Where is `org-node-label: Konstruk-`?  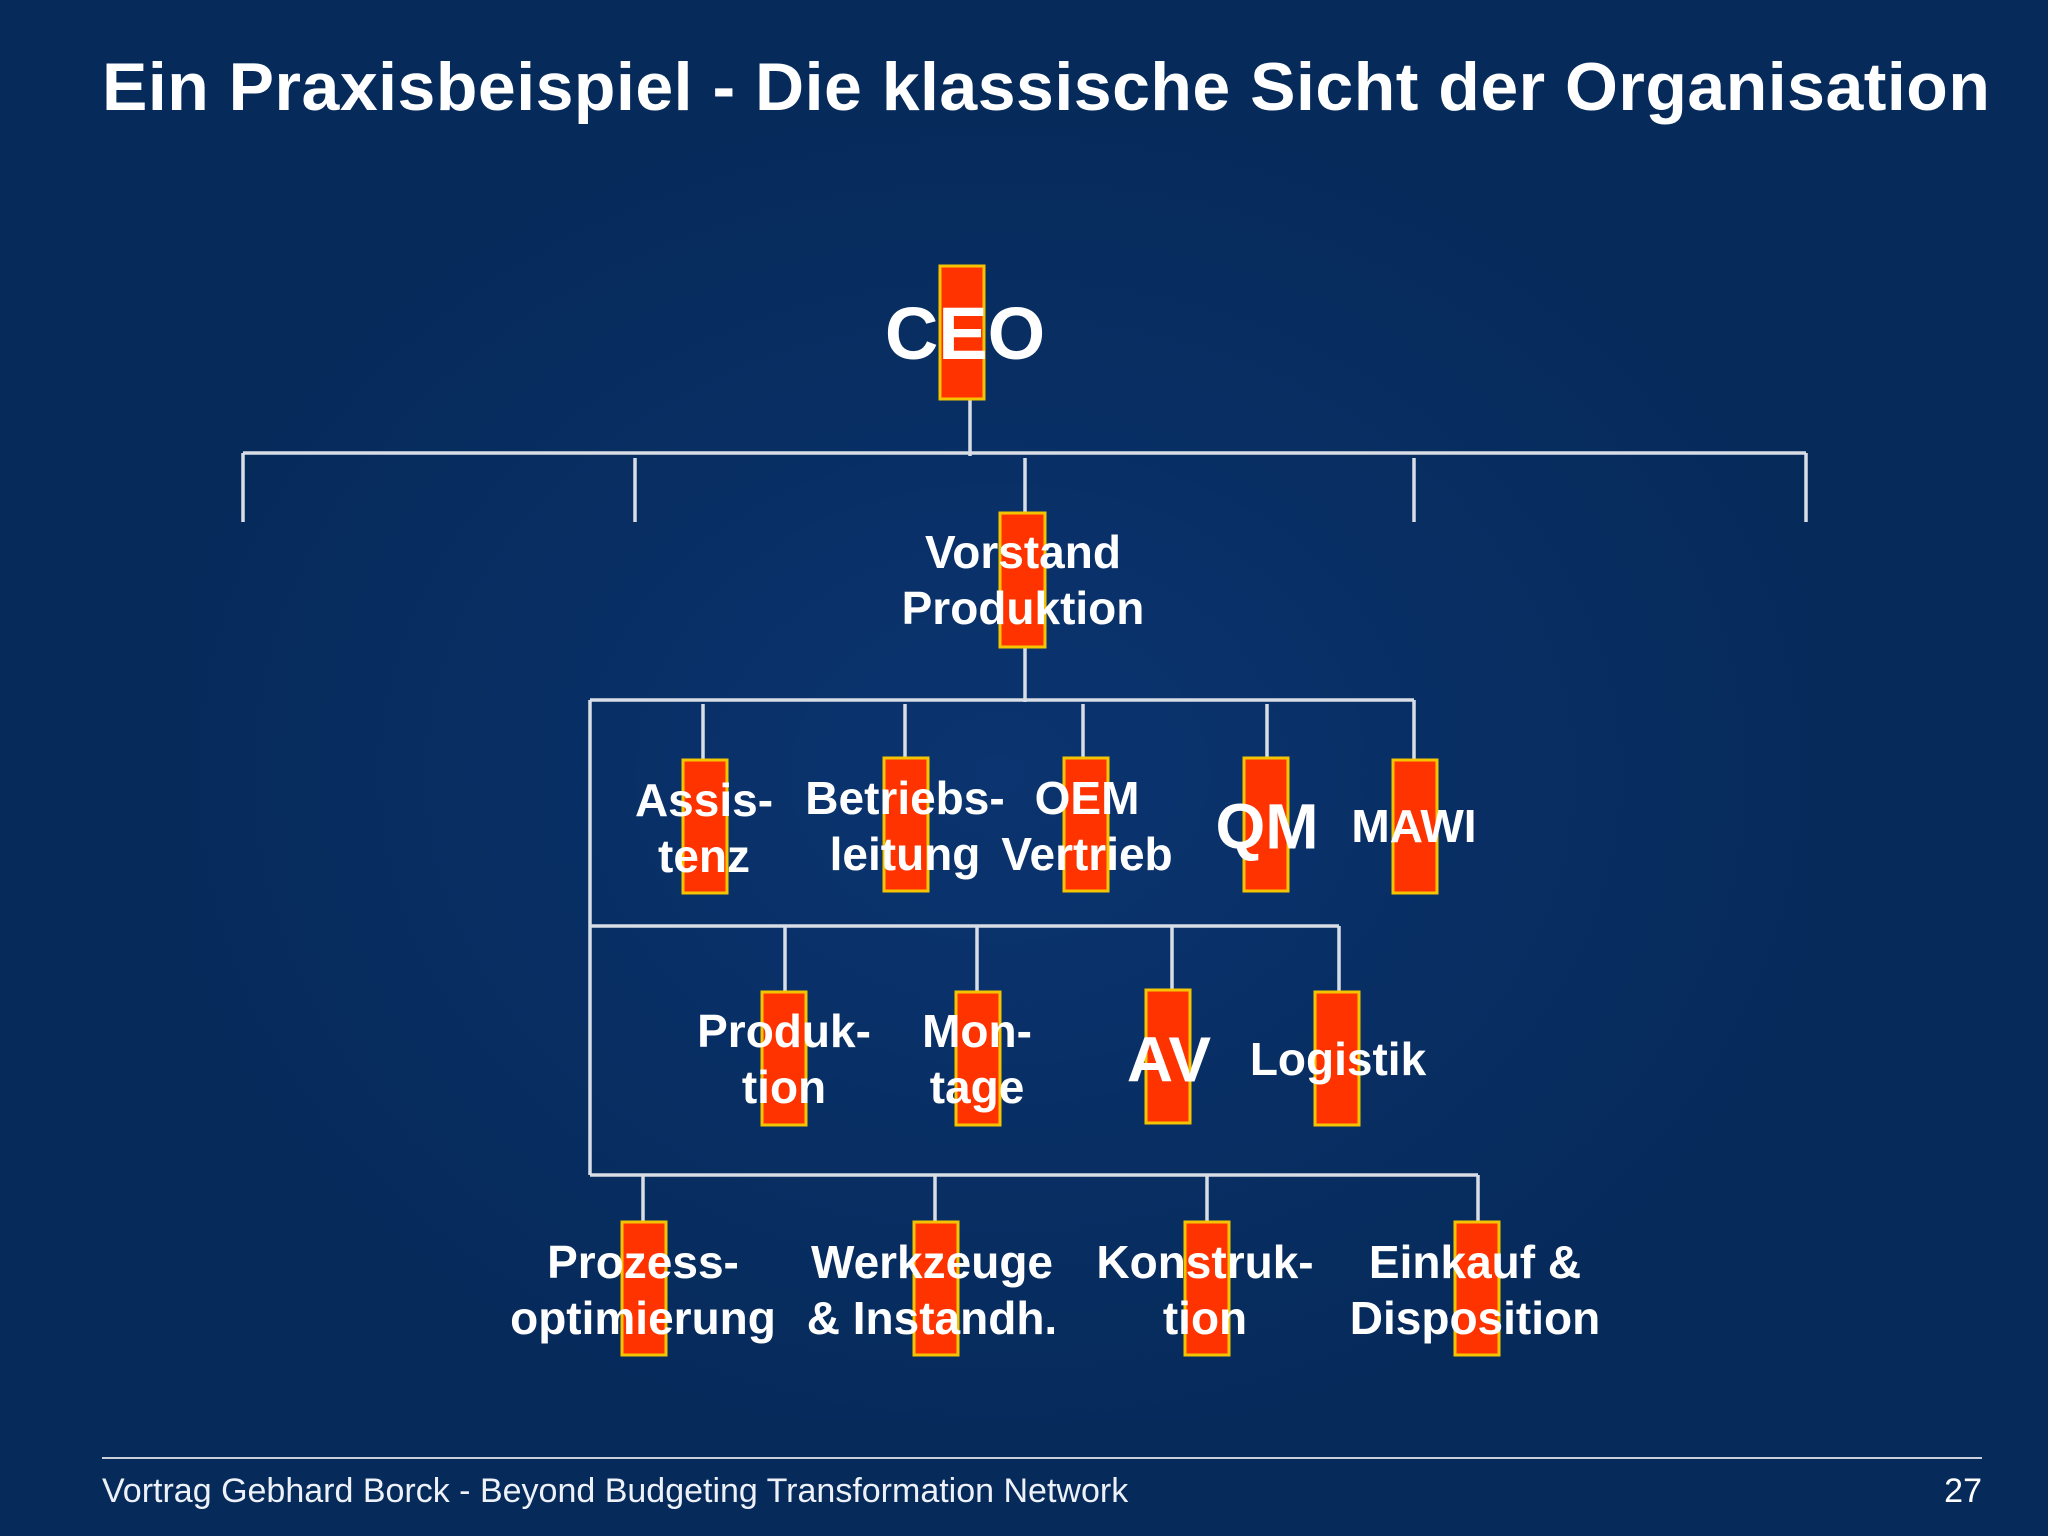
org-node-label: Konstruk- is located at coordinates (1204, 1262).